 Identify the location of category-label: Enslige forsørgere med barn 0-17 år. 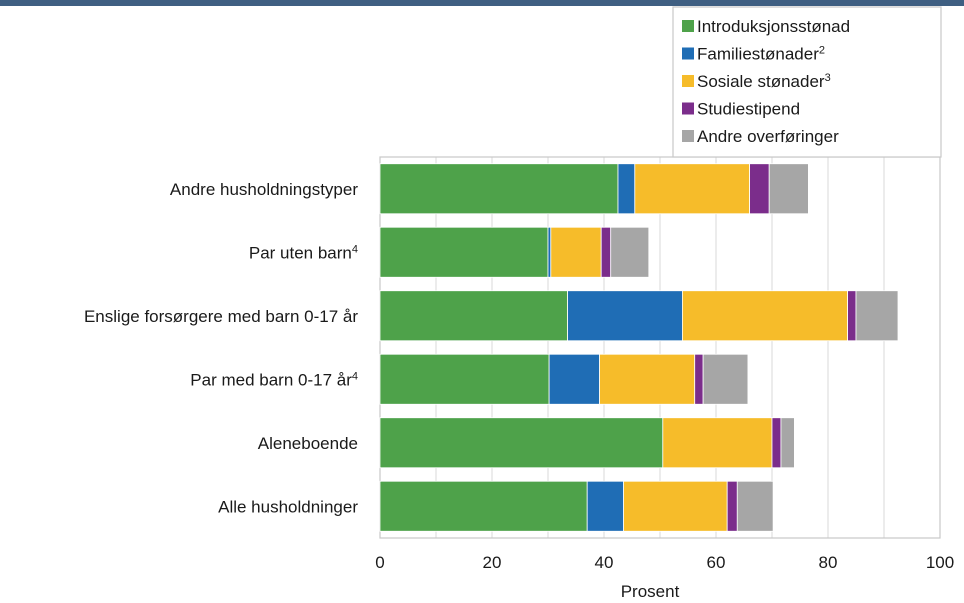
(221, 316).